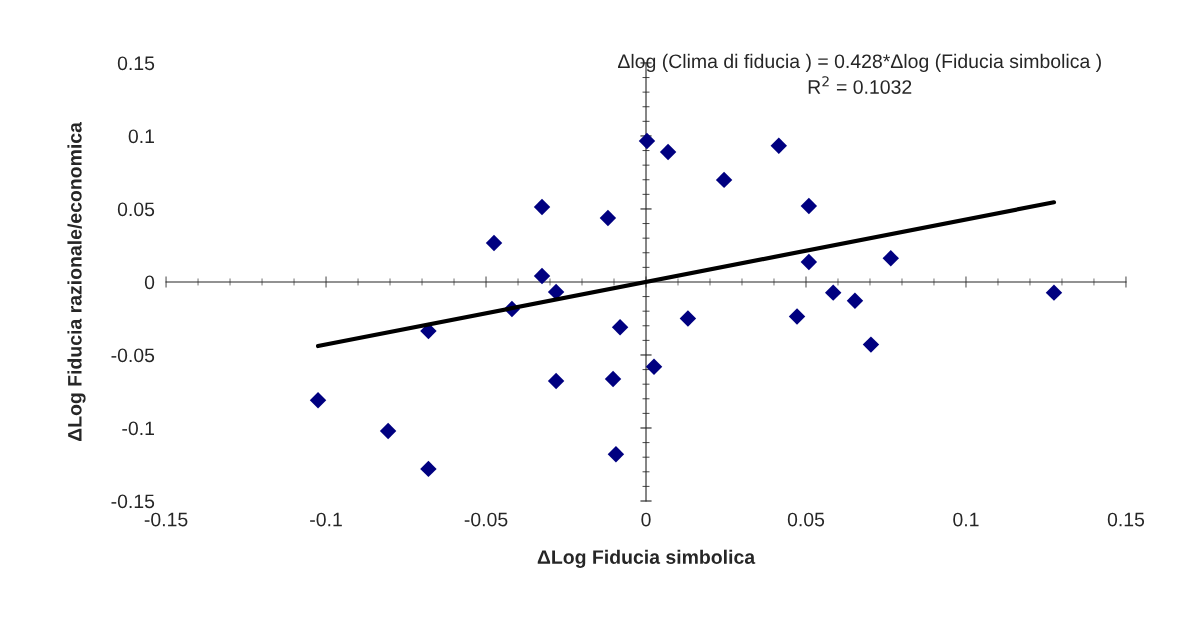 This screenshot has width=1181, height=617. I want to click on y-tick-label: 0.1, so click(141, 136).